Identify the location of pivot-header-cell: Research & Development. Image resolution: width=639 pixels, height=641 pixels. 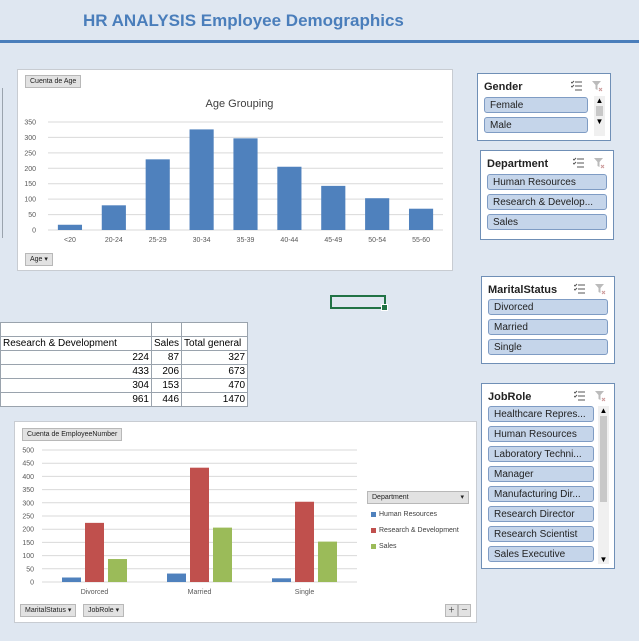
(76, 343).